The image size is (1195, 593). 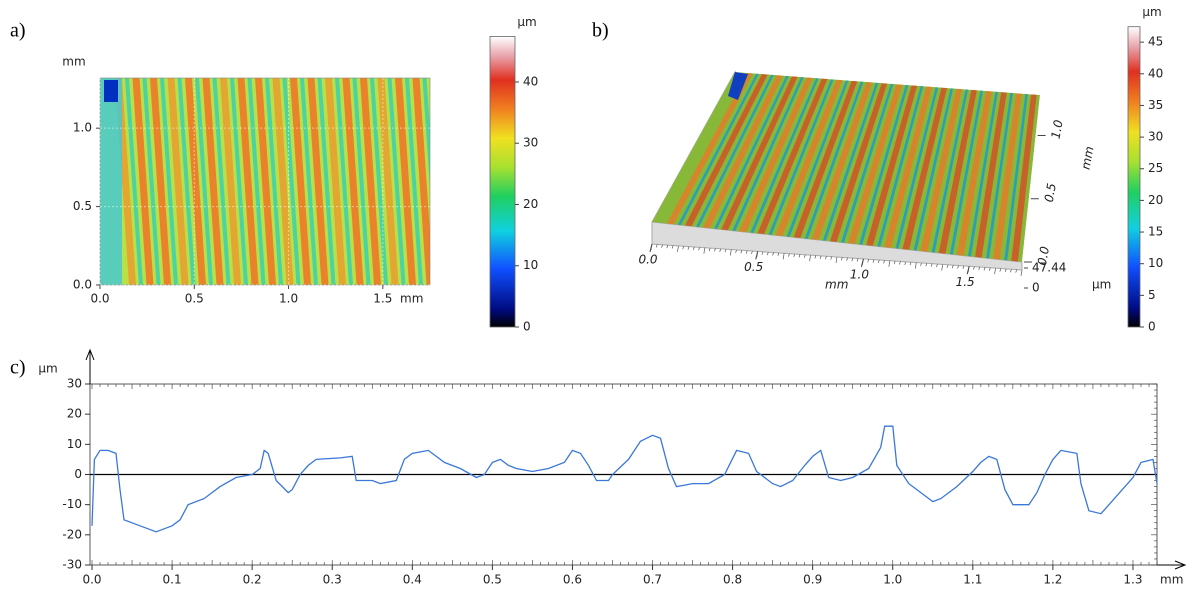 What do you see at coordinates (18, 31) in the screenshot?
I see `panel-label: a)` at bounding box center [18, 31].